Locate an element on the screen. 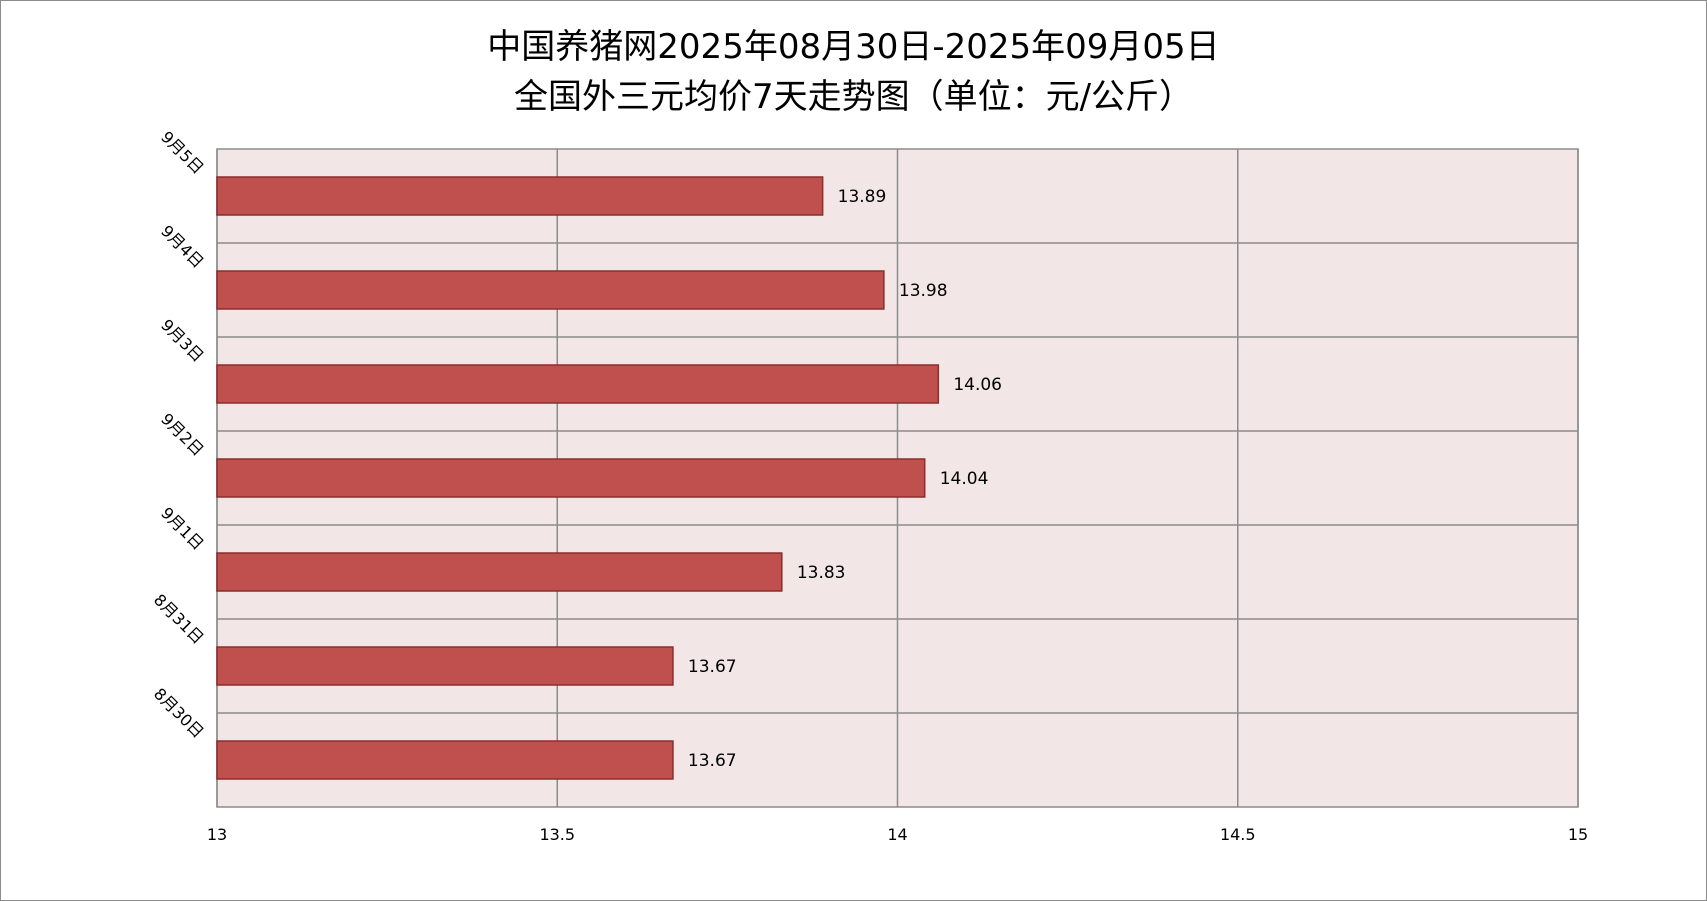 Image resolution: width=1707 pixels, height=901 pixels. x-tick-label-3: 14.5 is located at coordinates (1238, 834).